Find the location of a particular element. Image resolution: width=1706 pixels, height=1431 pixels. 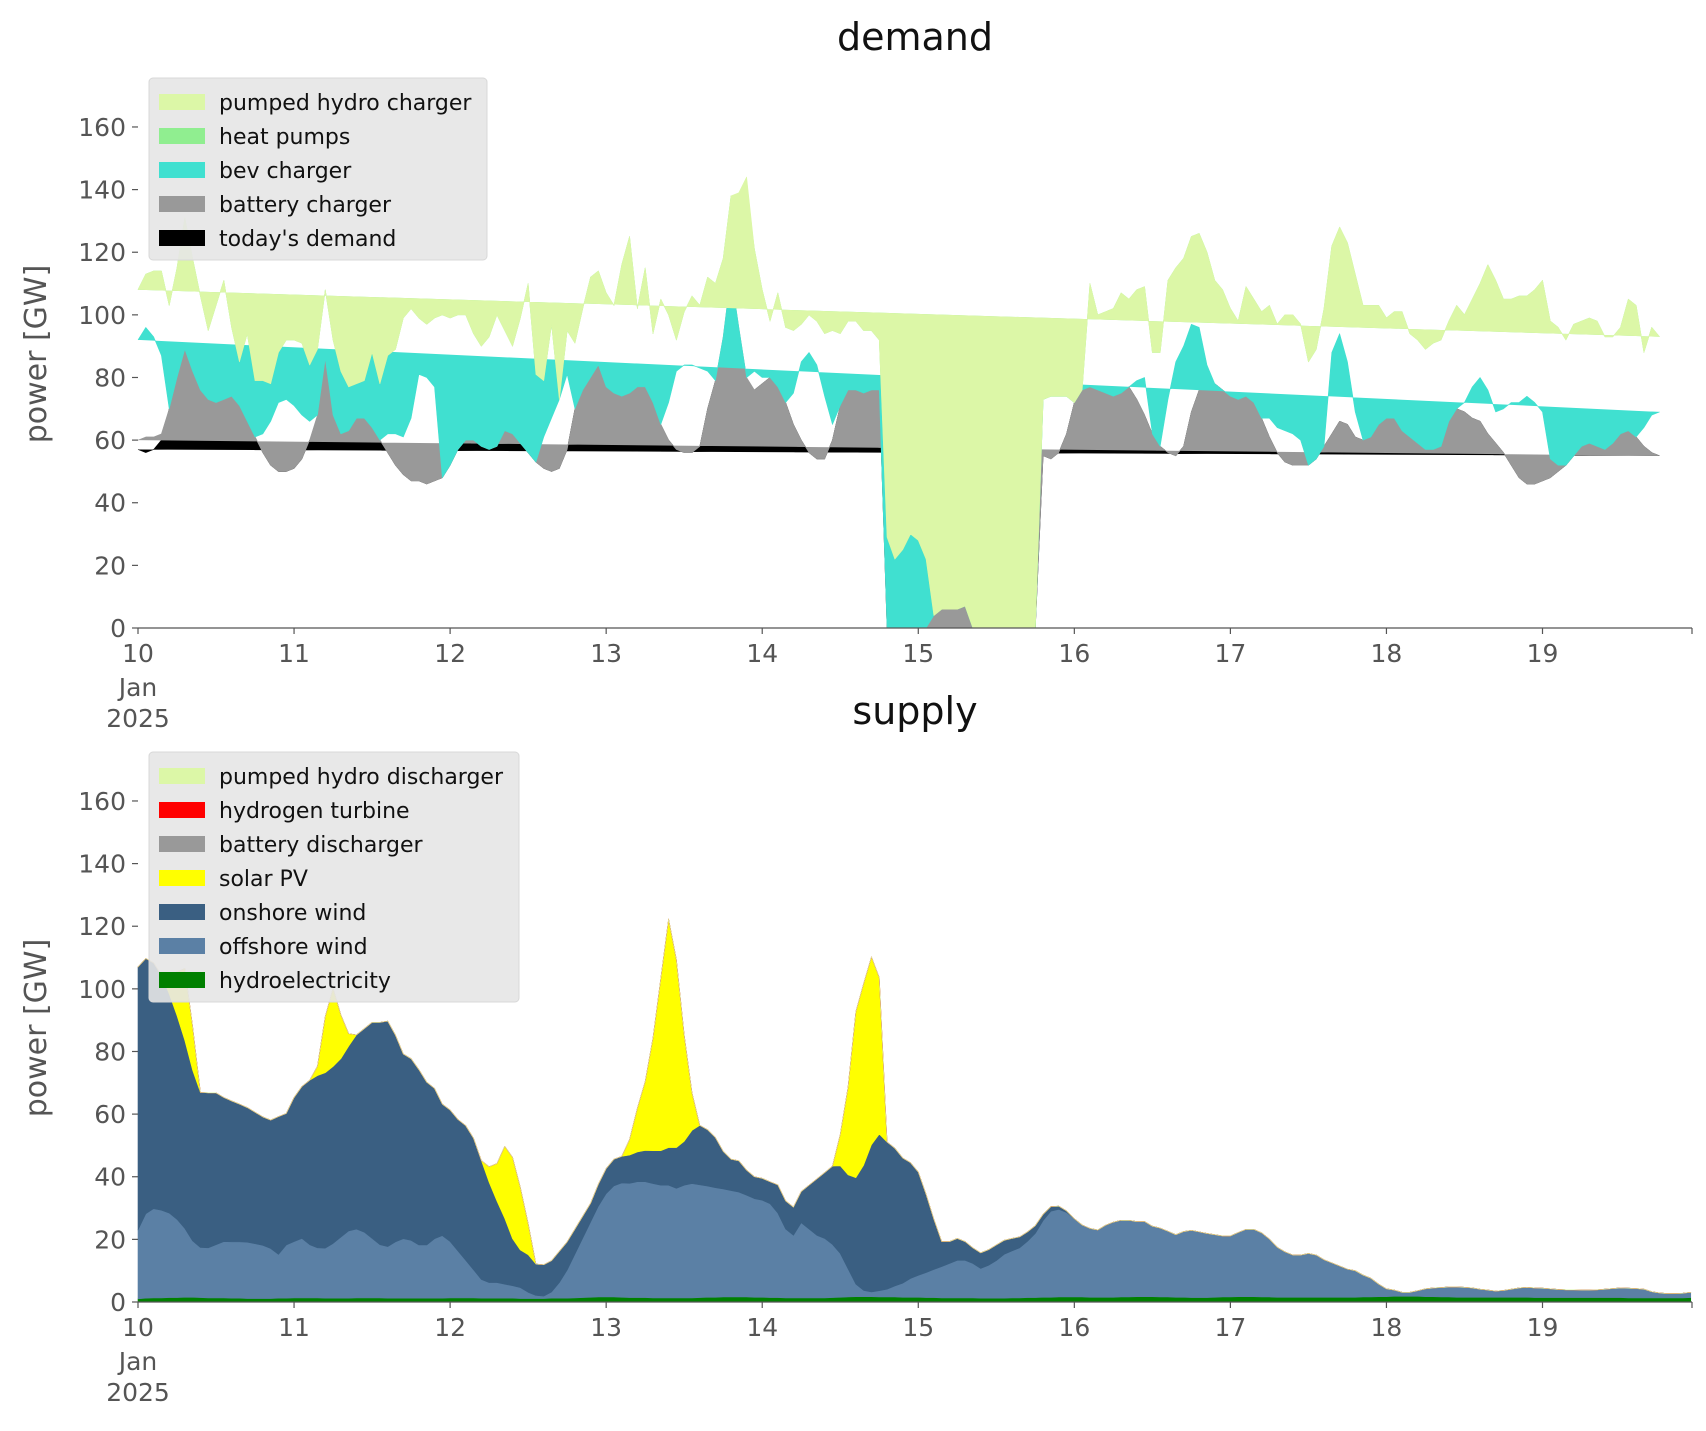

legend-swatch-onshore-wind is located at coordinates (182, 912).